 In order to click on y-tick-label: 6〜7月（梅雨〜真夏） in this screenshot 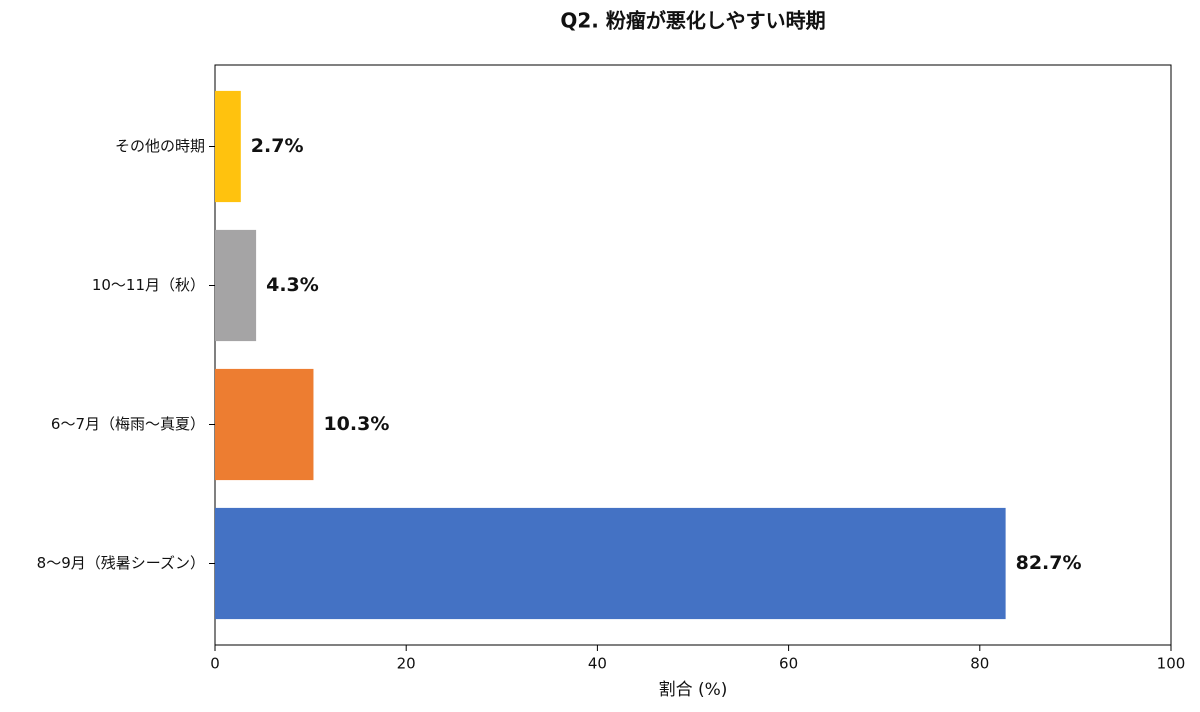, I will do `click(128, 424)`.